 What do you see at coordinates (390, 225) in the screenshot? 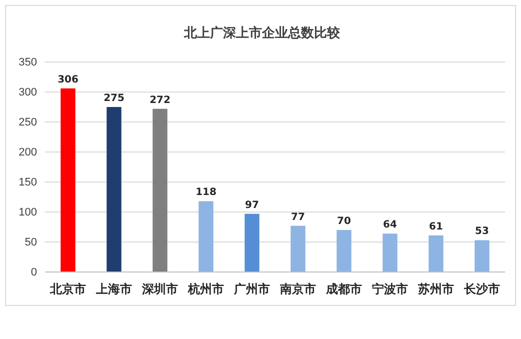
I see `data-label: 64` at bounding box center [390, 225].